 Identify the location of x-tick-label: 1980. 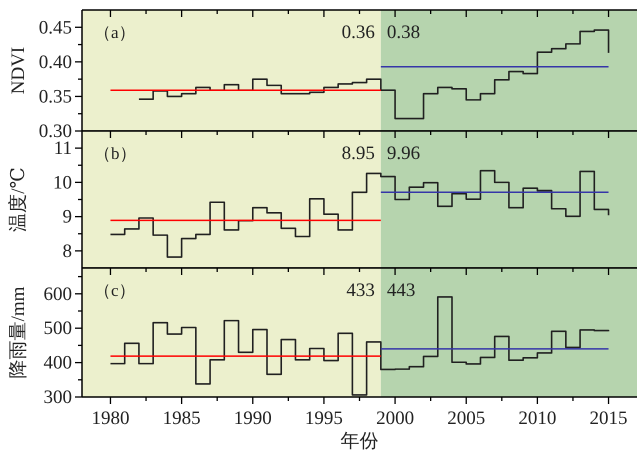
(110, 418).